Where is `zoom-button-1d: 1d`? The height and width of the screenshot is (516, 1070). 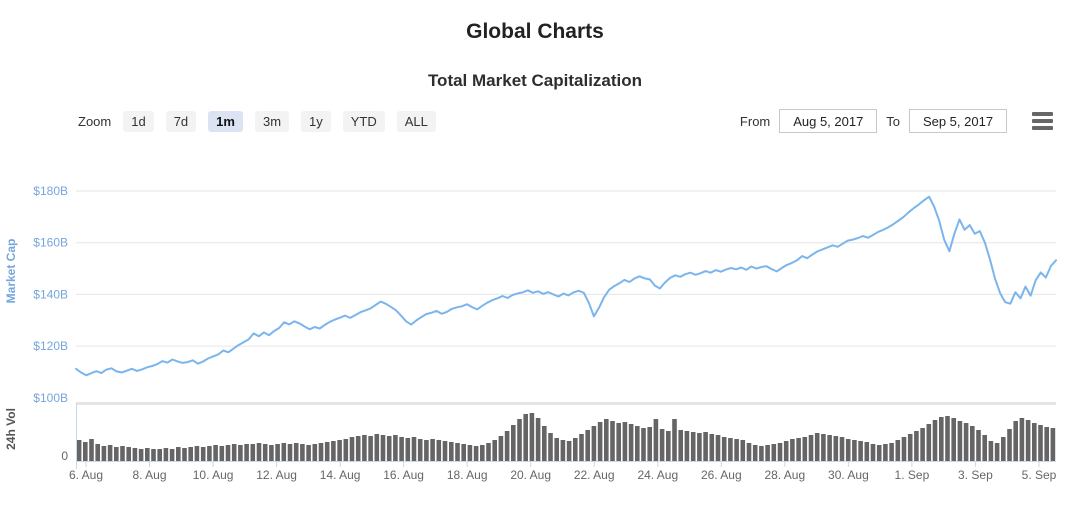
zoom-button-1d: 1d is located at coordinates (138, 121).